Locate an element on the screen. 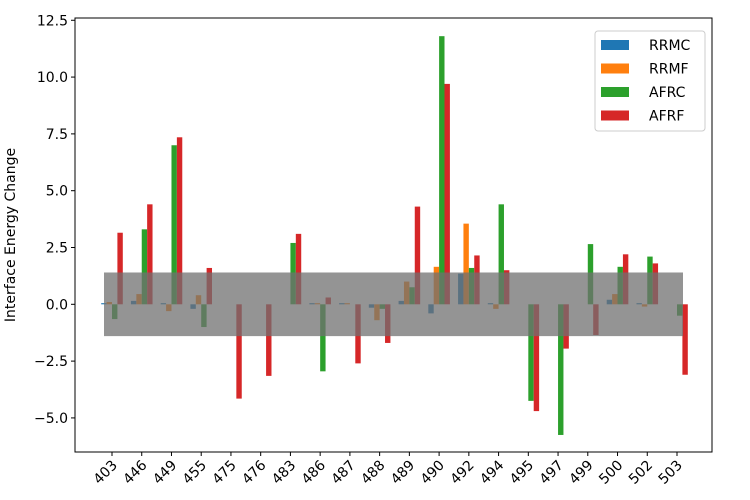  x-tick-label: 488 is located at coordinates (373, 473).